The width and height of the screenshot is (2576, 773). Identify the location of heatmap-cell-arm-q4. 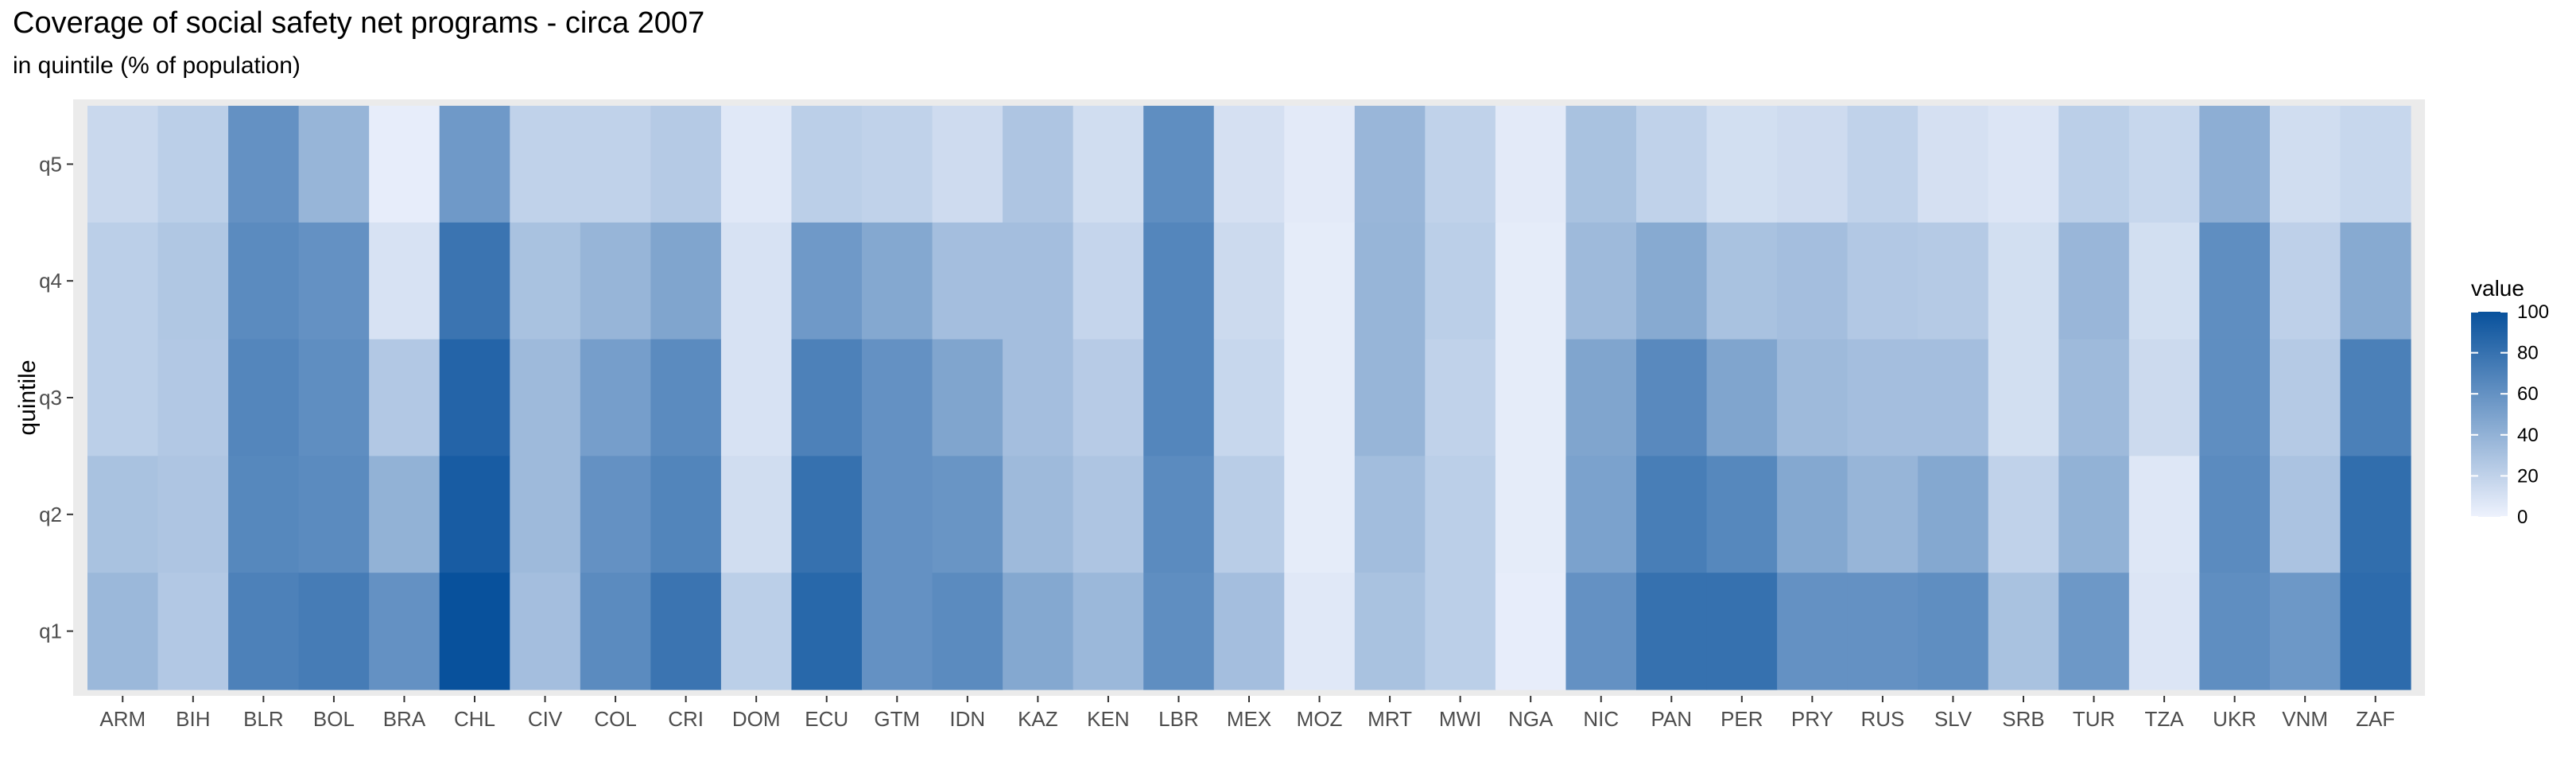
(123, 281).